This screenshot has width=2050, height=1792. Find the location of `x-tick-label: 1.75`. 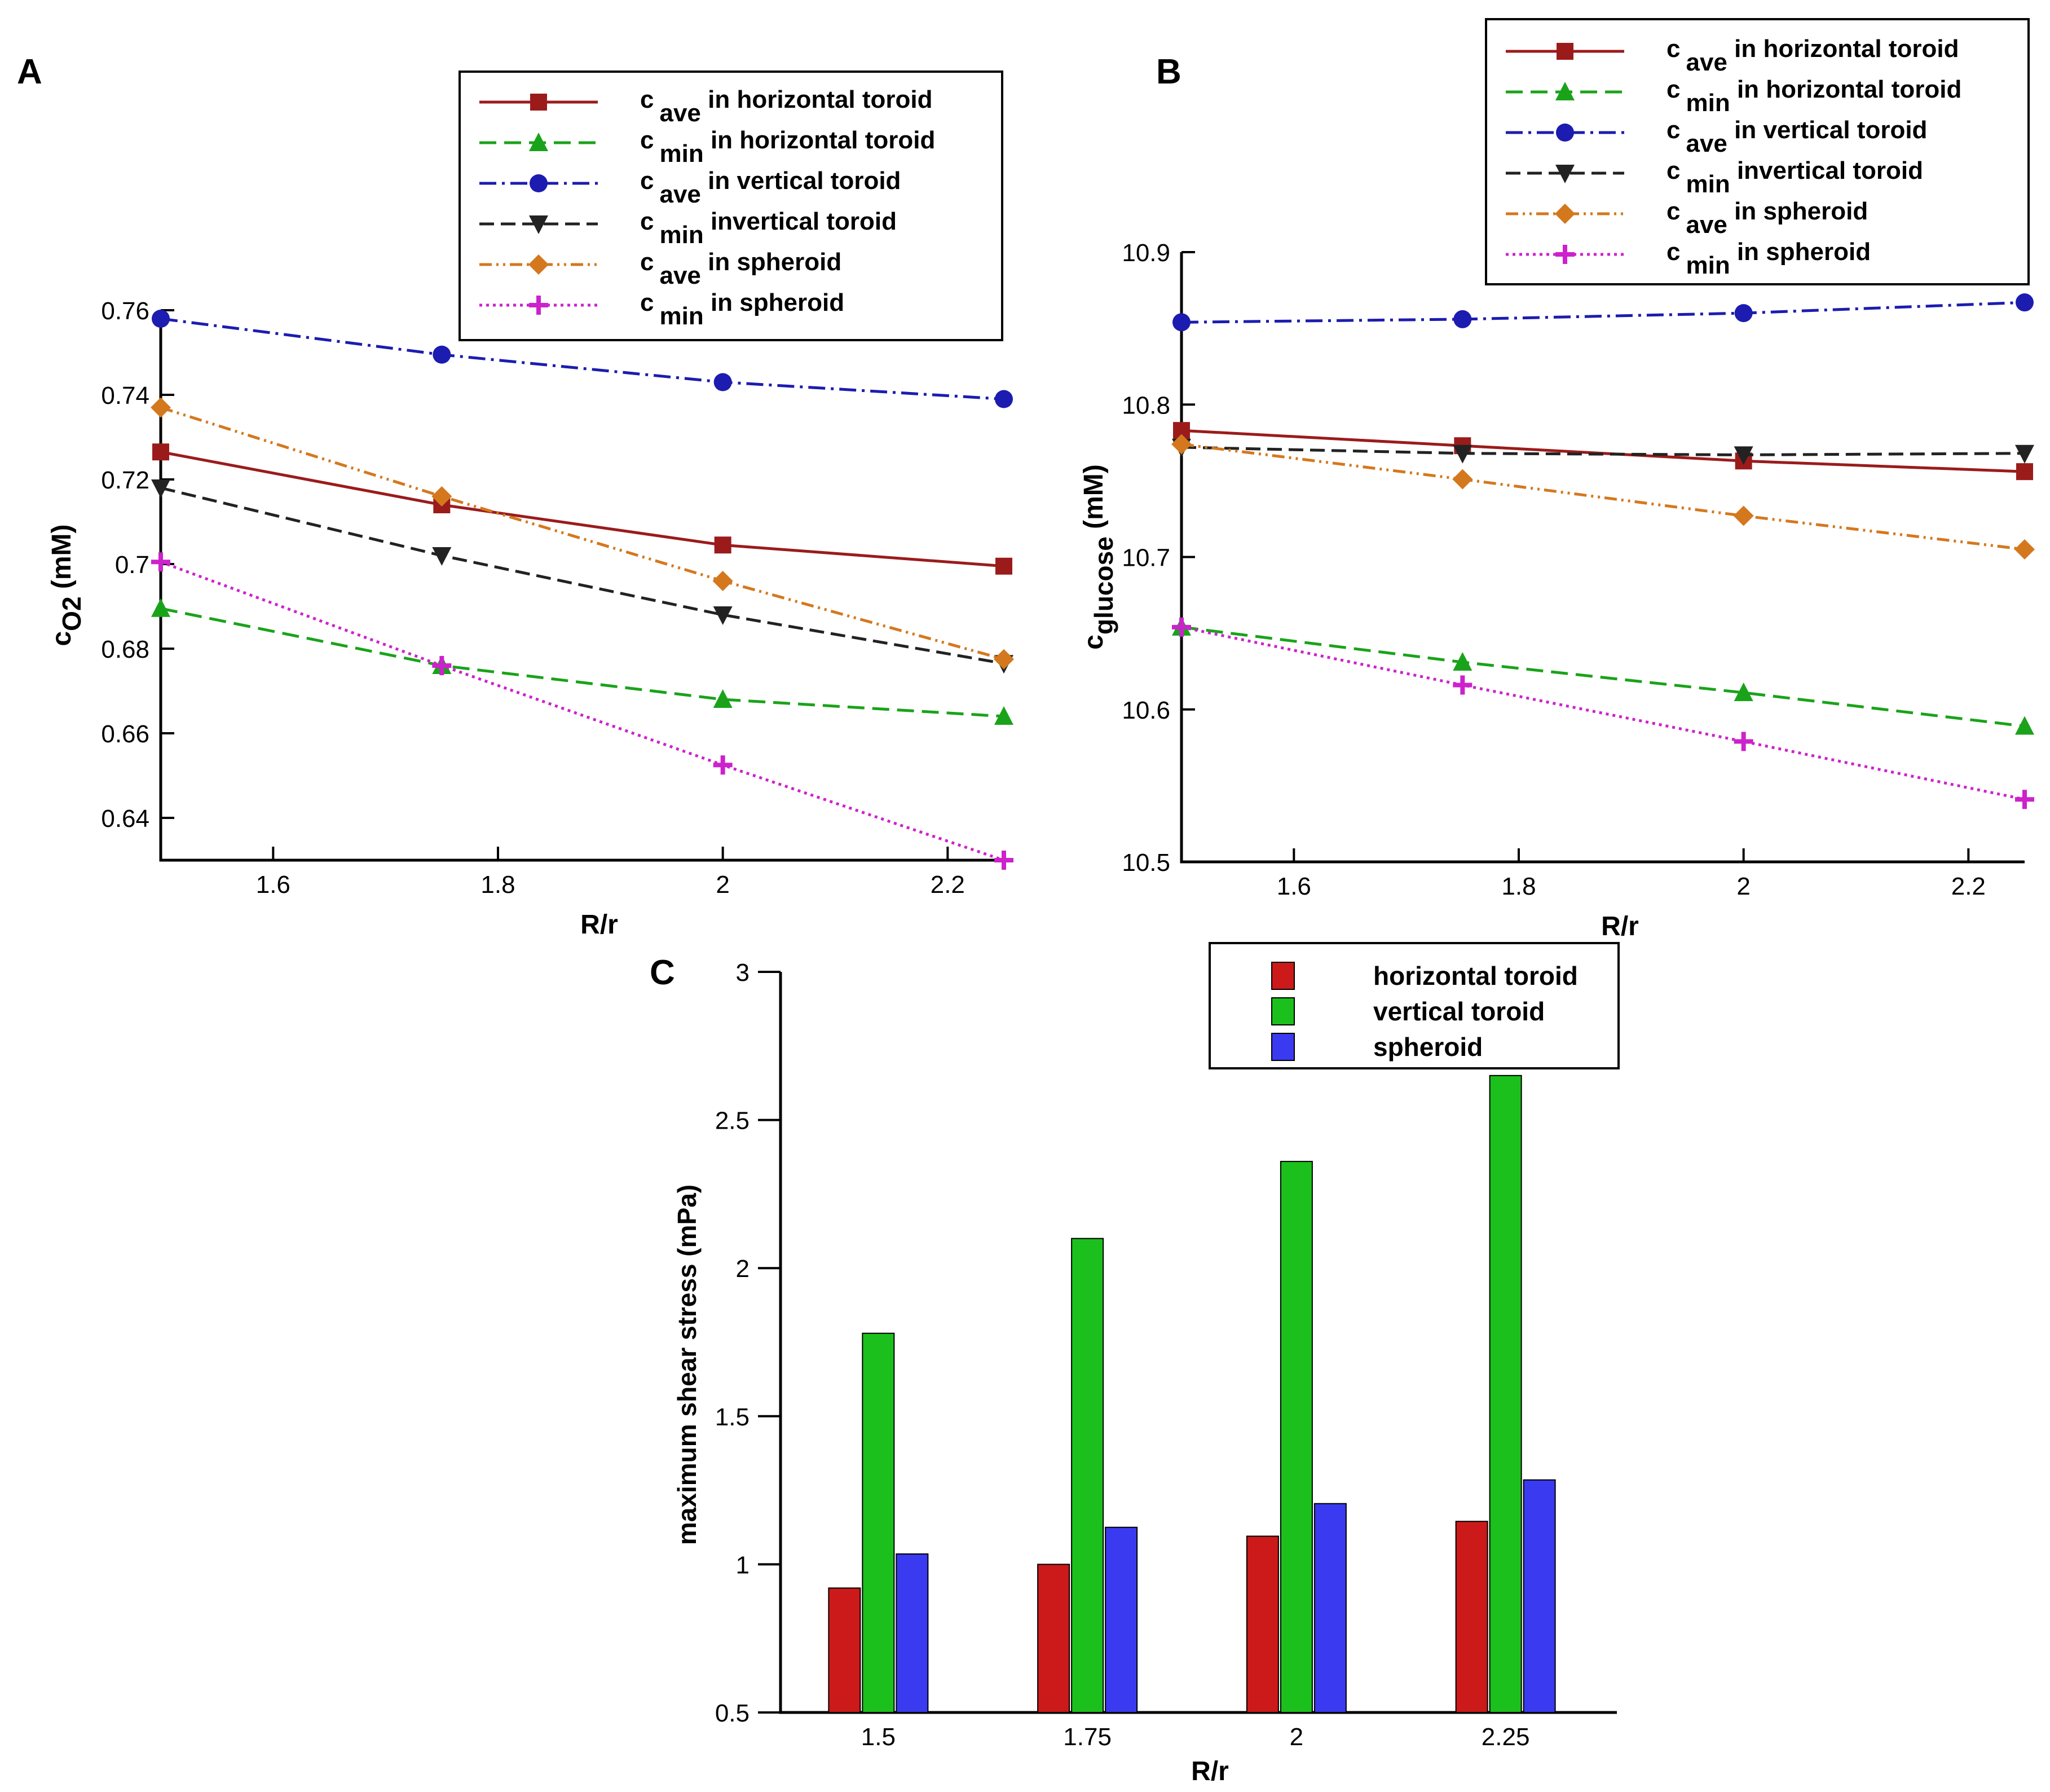

x-tick-label: 1.75 is located at coordinates (1087, 1737).